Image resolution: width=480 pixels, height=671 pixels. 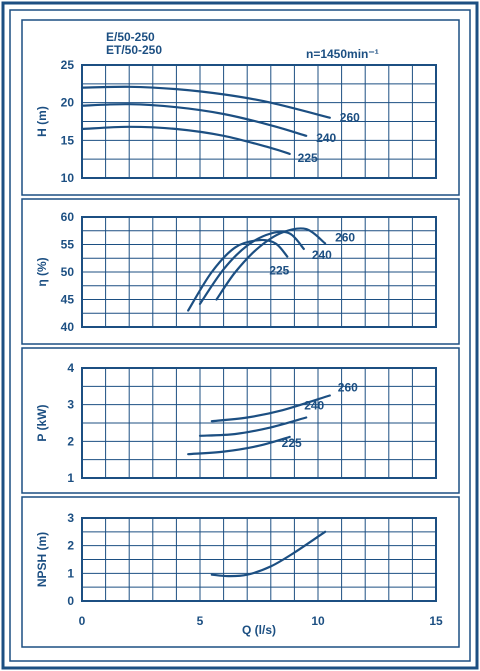 What do you see at coordinates (259, 630) in the screenshot?
I see `x-axis-label: Q (l/s)` at bounding box center [259, 630].